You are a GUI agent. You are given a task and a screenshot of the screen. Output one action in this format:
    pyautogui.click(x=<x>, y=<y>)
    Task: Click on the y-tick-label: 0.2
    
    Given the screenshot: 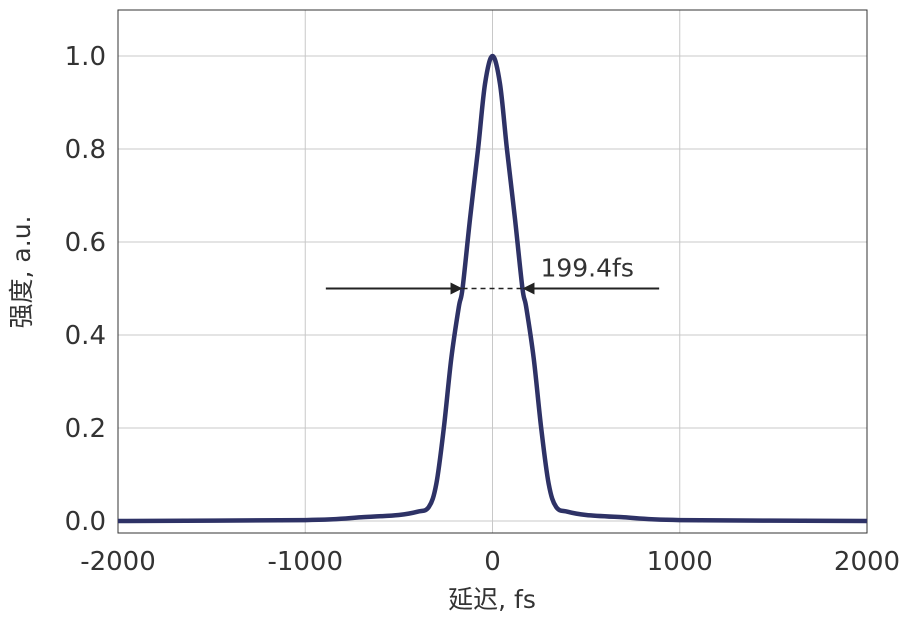 What is the action you would take?
    pyautogui.click(x=85, y=429)
    